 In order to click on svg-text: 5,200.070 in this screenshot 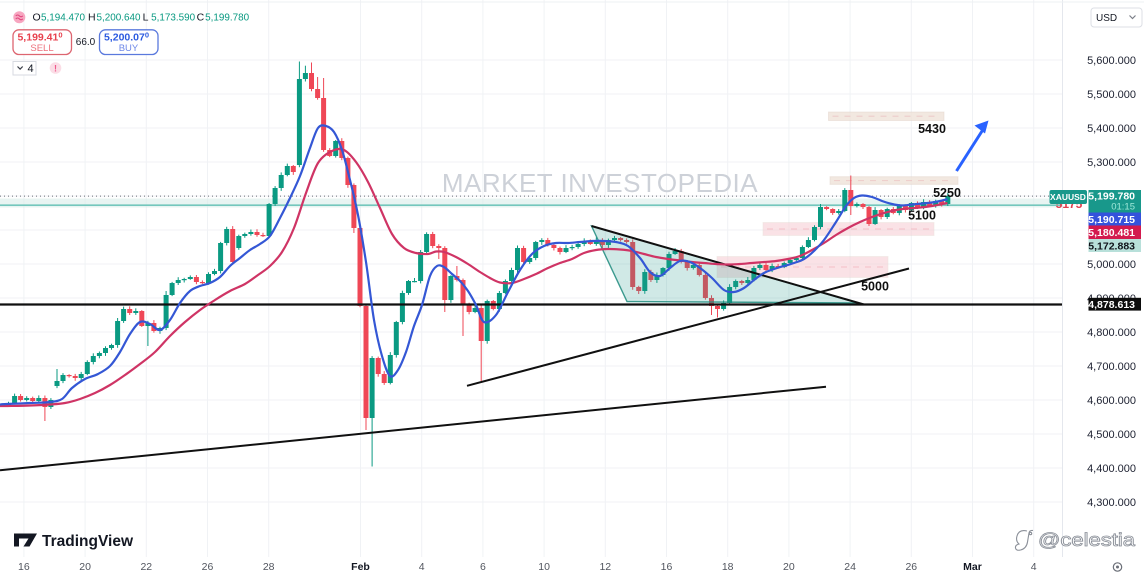, I will do `click(126, 37)`.